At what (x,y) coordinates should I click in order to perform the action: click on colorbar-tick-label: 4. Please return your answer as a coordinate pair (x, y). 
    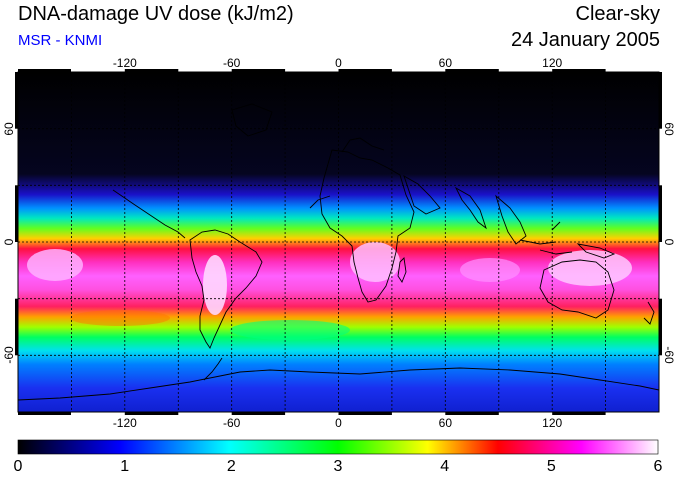
    Looking at the image, I should click on (445, 466).